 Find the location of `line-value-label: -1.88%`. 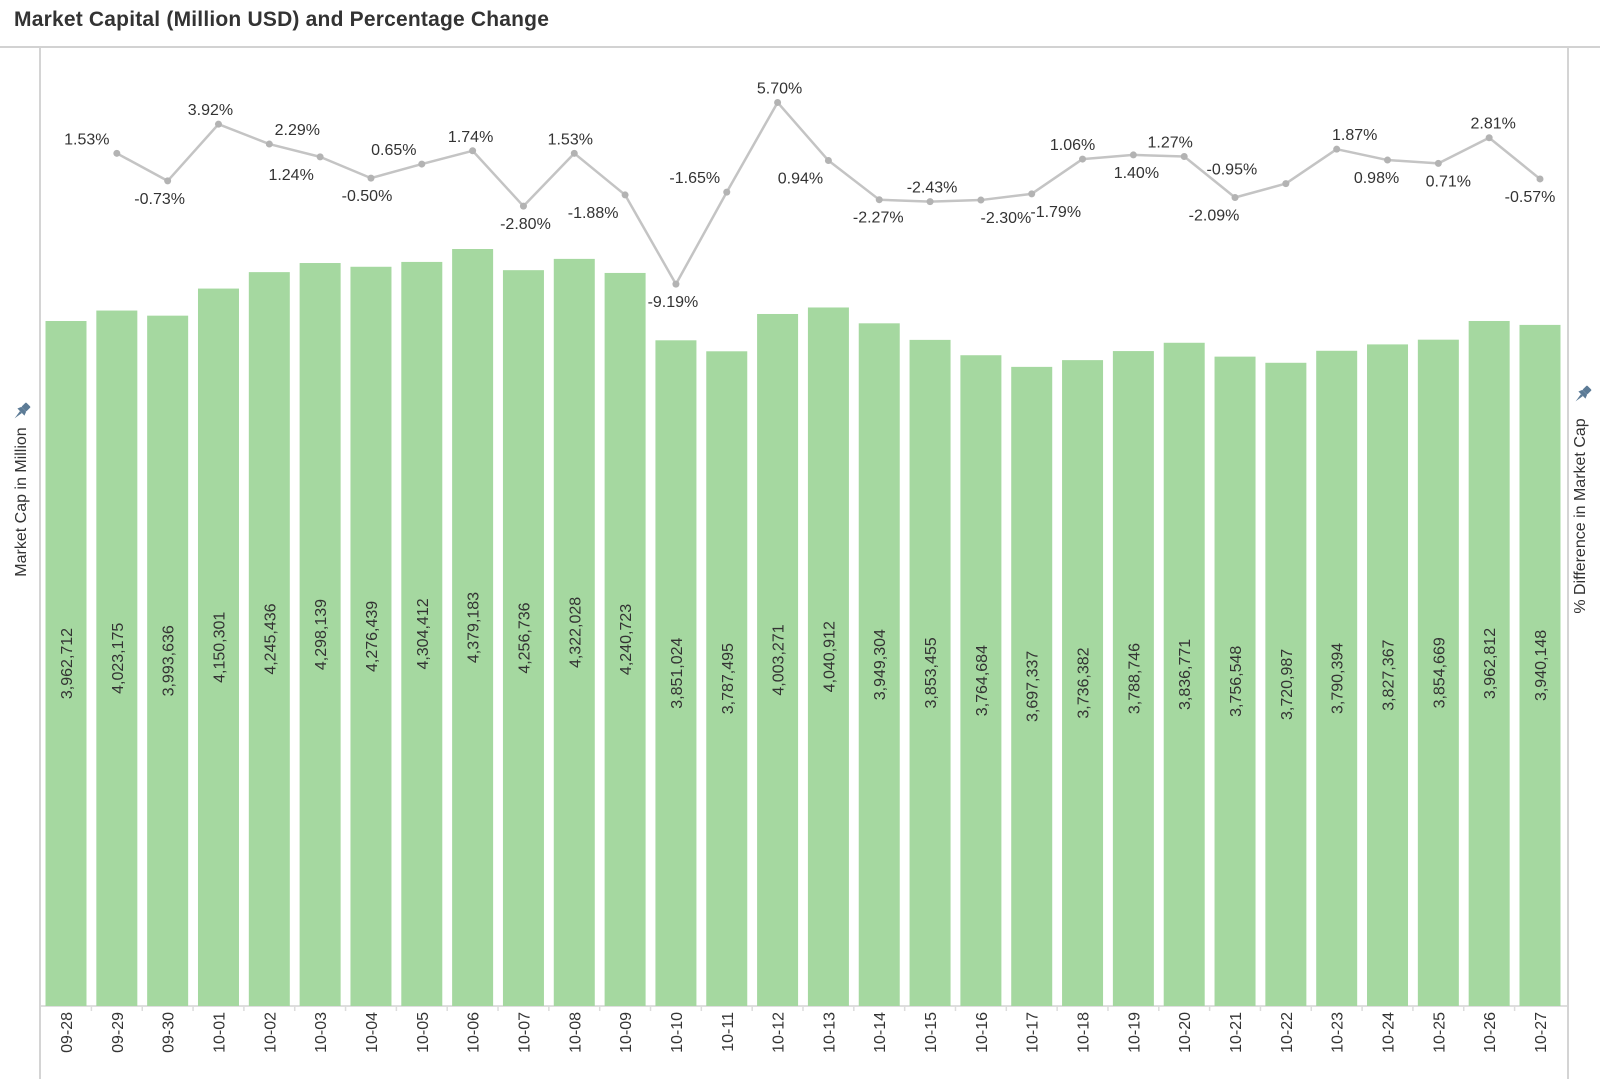

line-value-label: -1.88% is located at coordinates (593, 213).